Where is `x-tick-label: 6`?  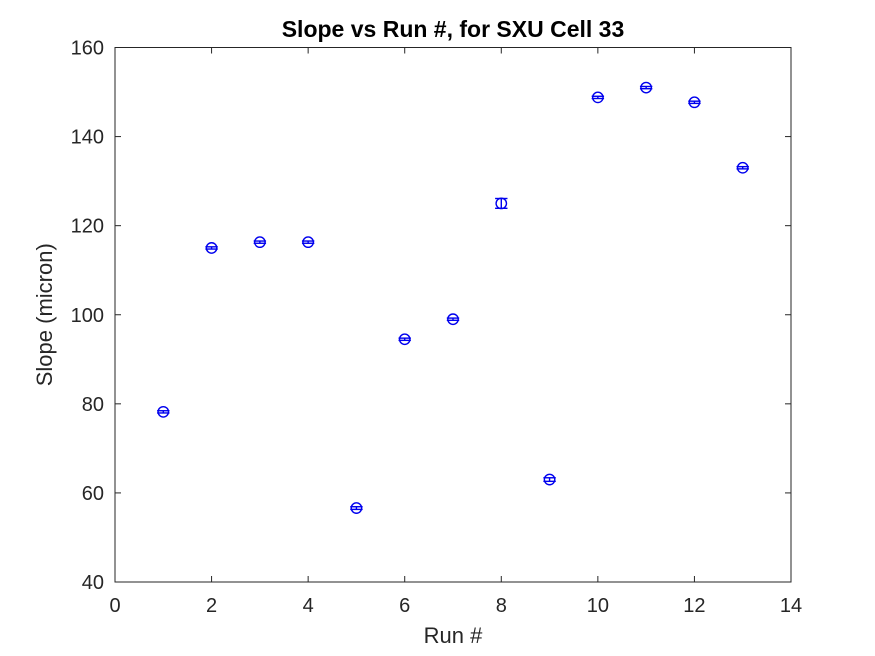 x-tick-label: 6 is located at coordinates (404, 606).